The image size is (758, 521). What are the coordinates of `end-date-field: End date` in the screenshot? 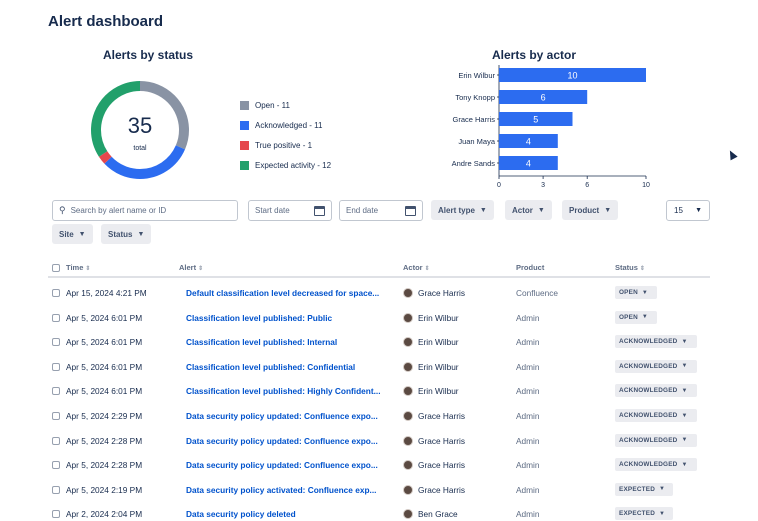 It's located at (381, 210).